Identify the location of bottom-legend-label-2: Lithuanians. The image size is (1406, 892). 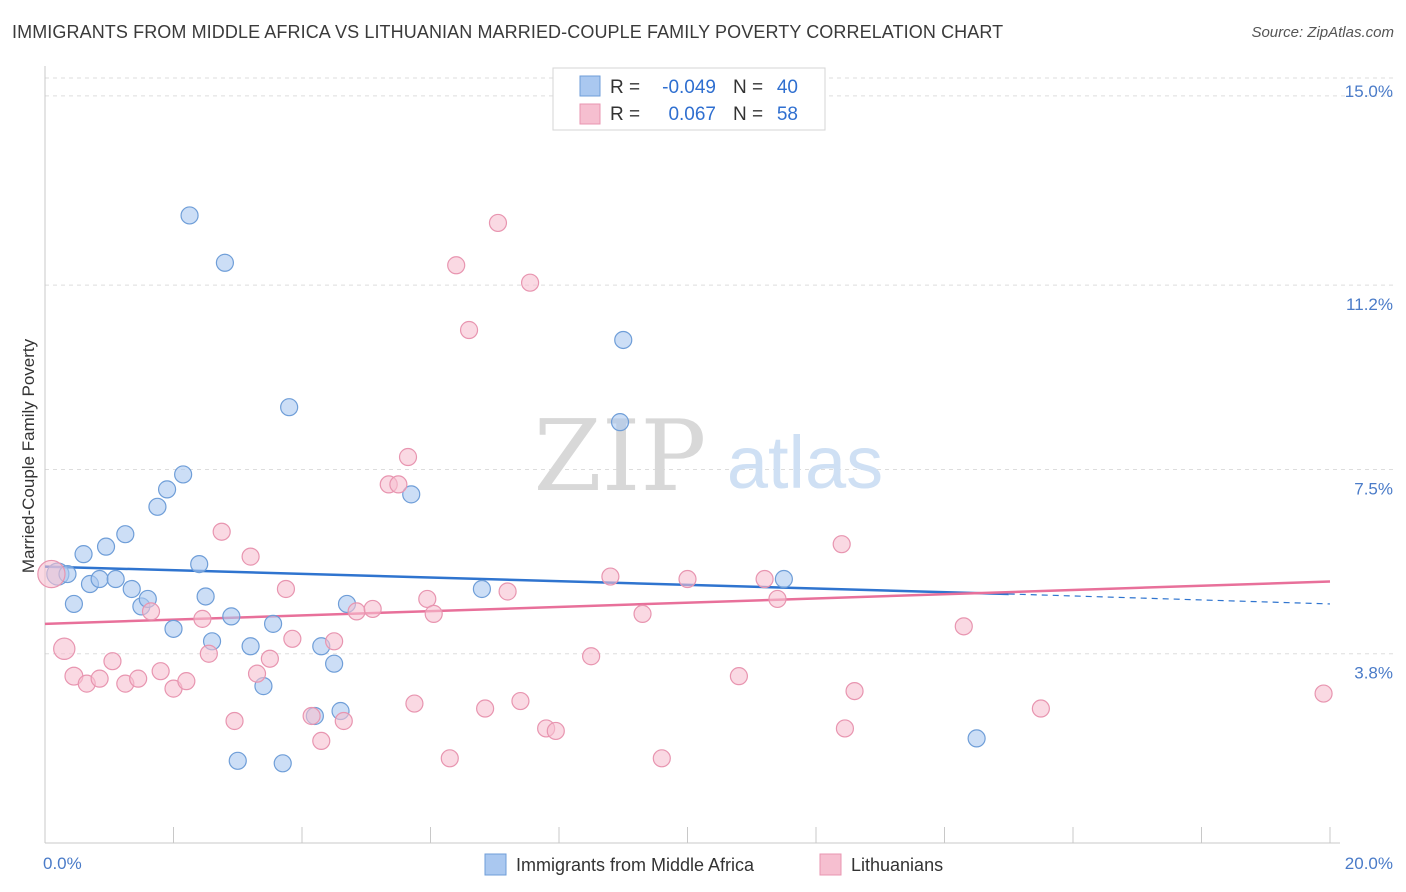
(897, 865).